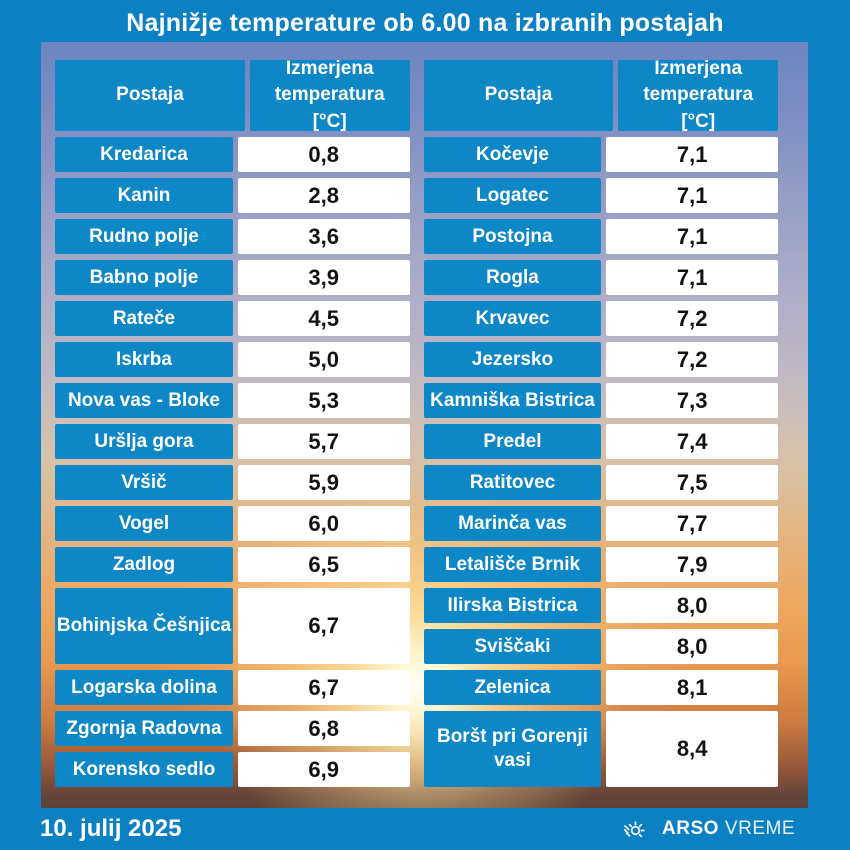 The width and height of the screenshot is (850, 850). What do you see at coordinates (512, 564) in the screenshot?
I see `station-name-cell: Letališče Brnik` at bounding box center [512, 564].